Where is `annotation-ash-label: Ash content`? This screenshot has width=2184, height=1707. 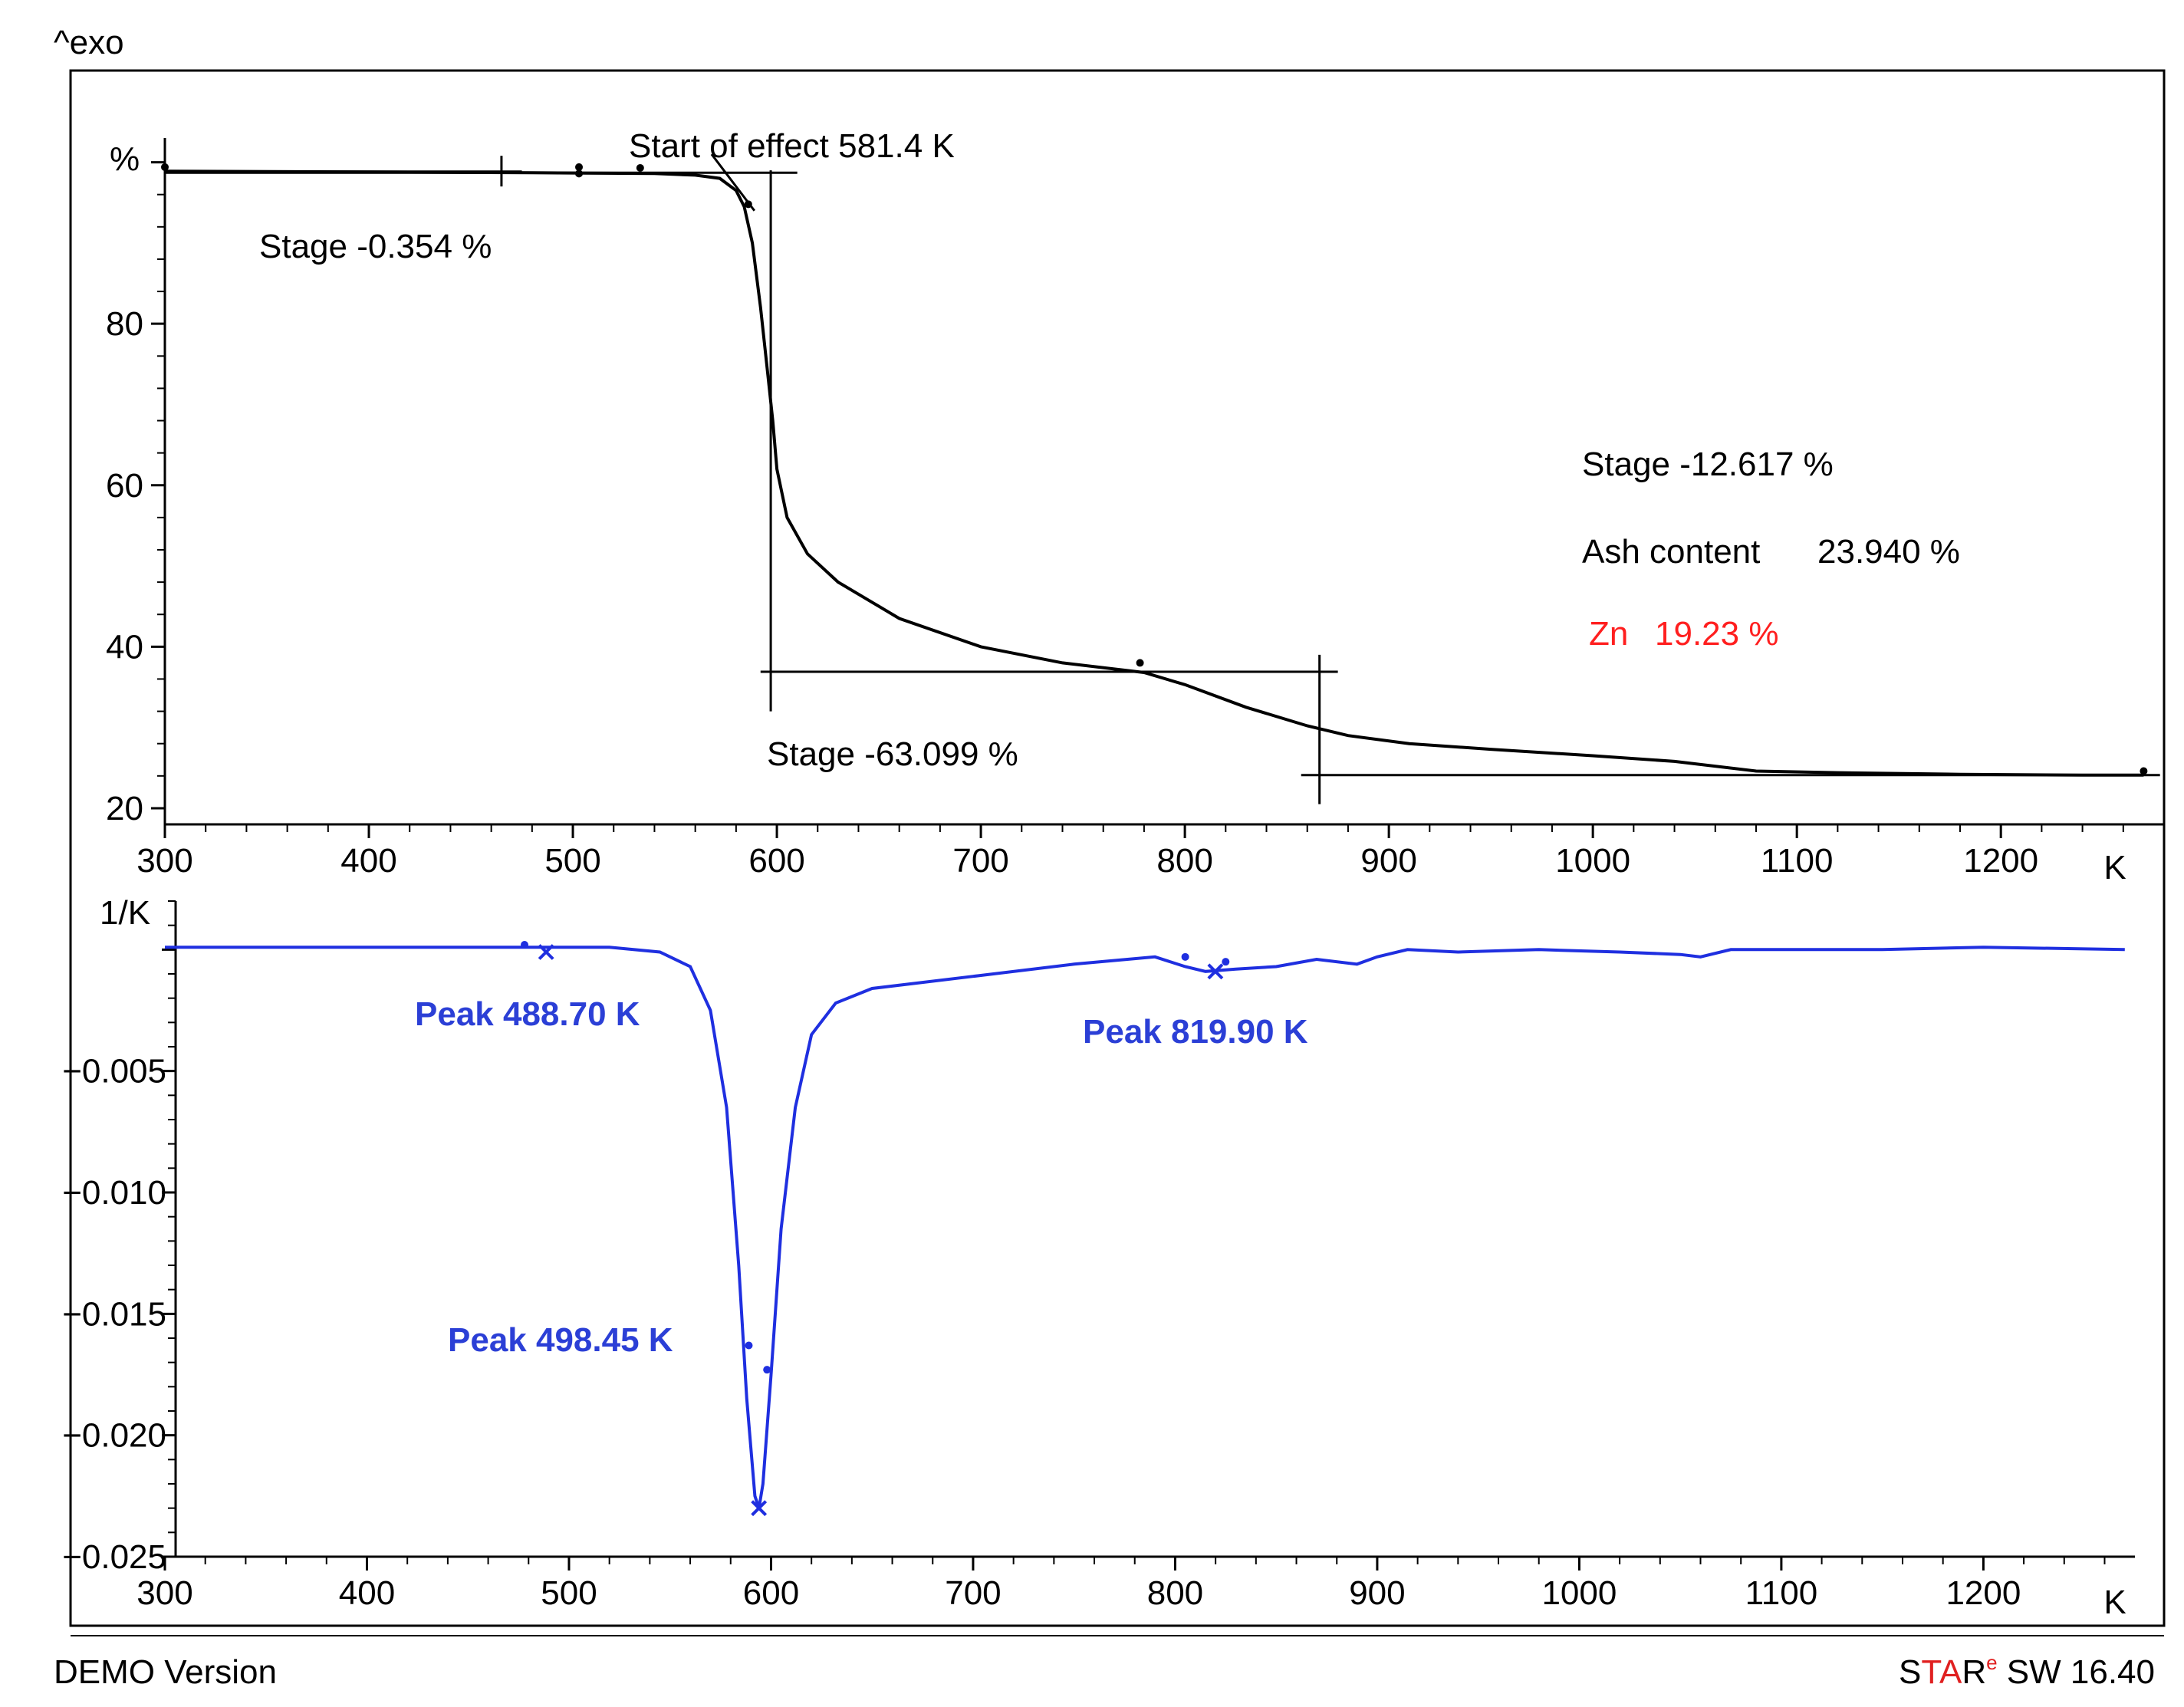 annotation-ash-label: Ash content is located at coordinates (1671, 552).